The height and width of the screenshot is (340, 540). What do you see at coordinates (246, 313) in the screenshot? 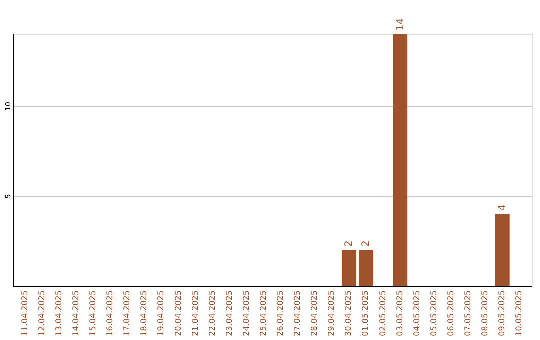
I see `x-tick-label: 24.04.2025` at bounding box center [246, 313].